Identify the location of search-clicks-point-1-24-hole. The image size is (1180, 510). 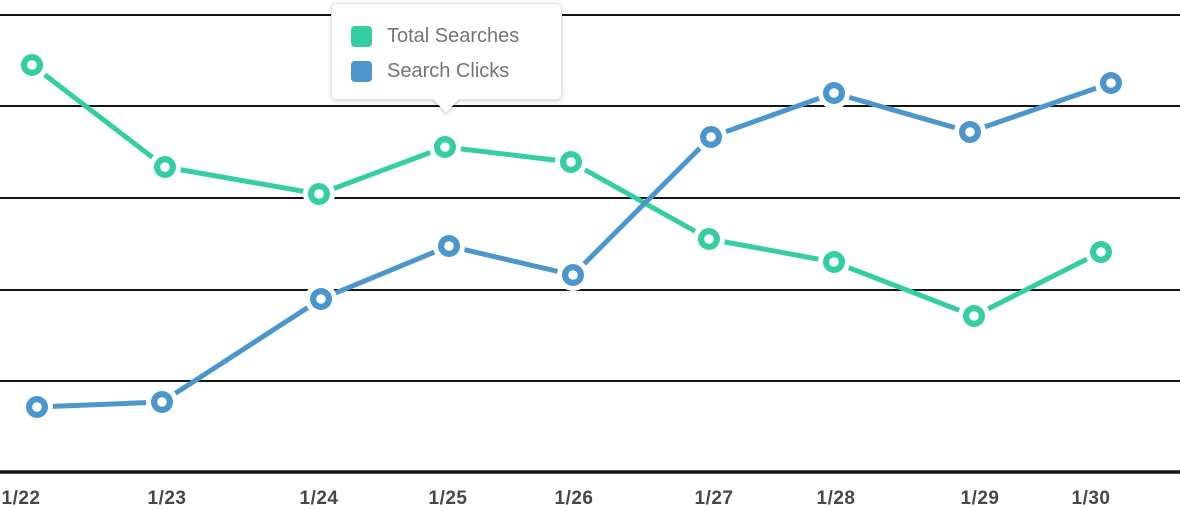
(321, 299).